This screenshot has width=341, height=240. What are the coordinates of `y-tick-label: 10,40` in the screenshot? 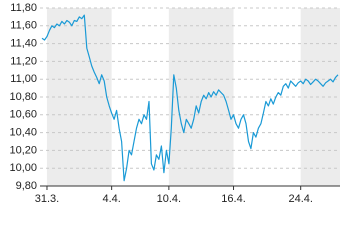 It's located at (23, 133).